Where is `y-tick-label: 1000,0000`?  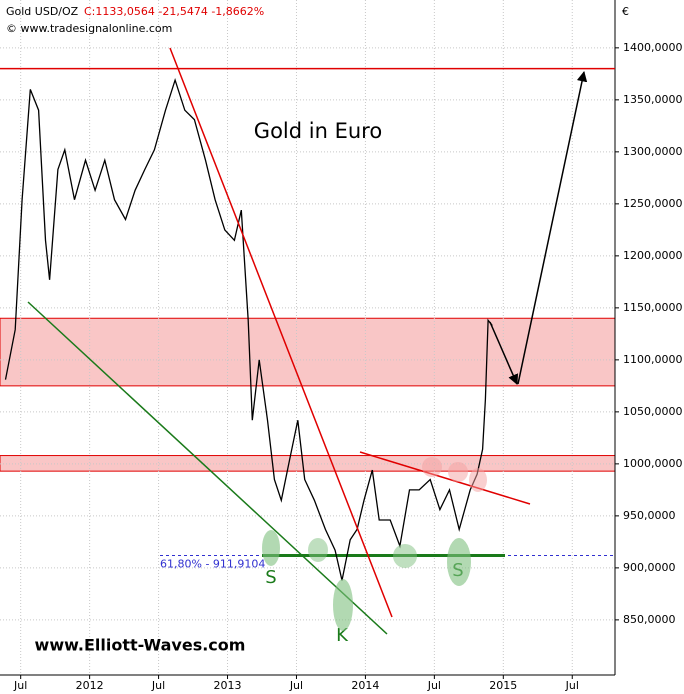 y-tick-label: 1000,0000 is located at coordinates (653, 463).